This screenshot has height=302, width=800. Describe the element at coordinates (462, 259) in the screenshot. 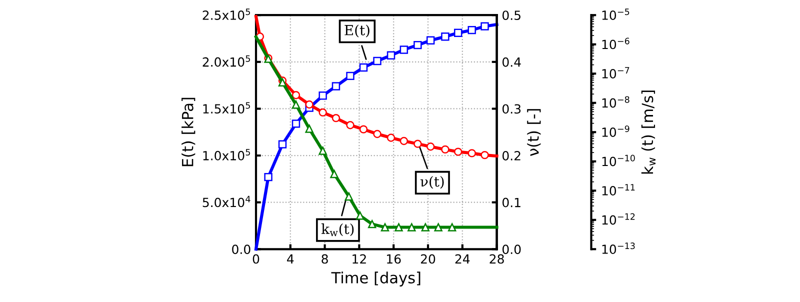

I see `x-tick-label: 24` at that location.